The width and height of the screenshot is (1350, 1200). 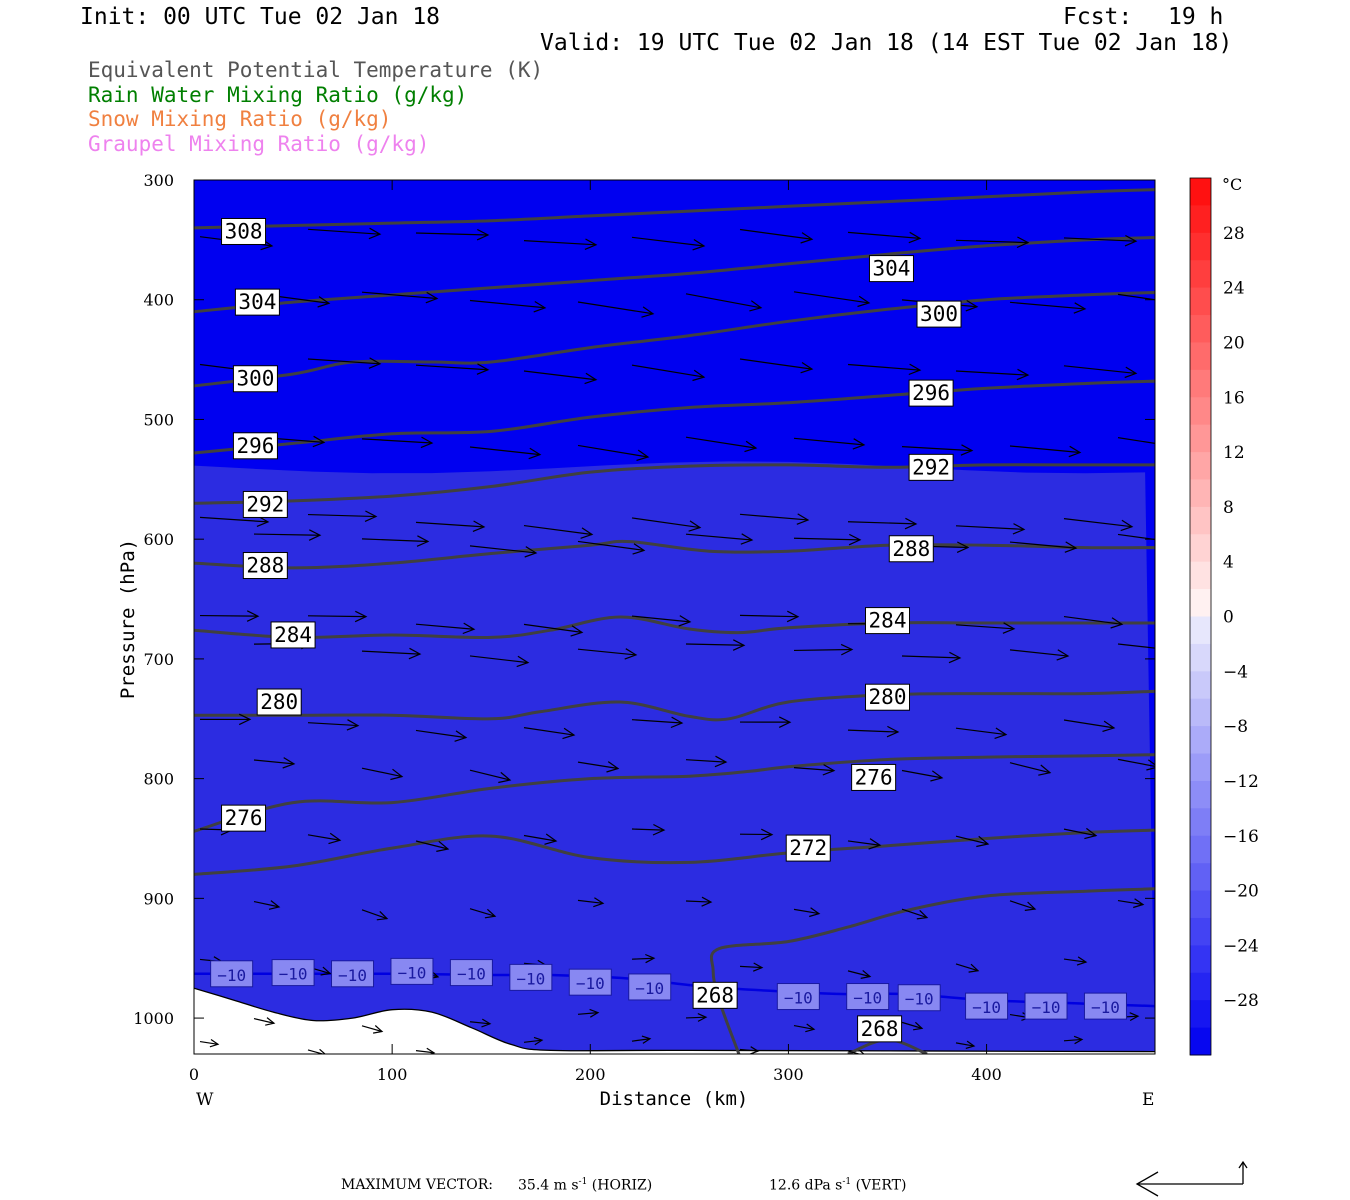 What do you see at coordinates (158, 659) in the screenshot?
I see `y-tick-label: 700` at bounding box center [158, 659].